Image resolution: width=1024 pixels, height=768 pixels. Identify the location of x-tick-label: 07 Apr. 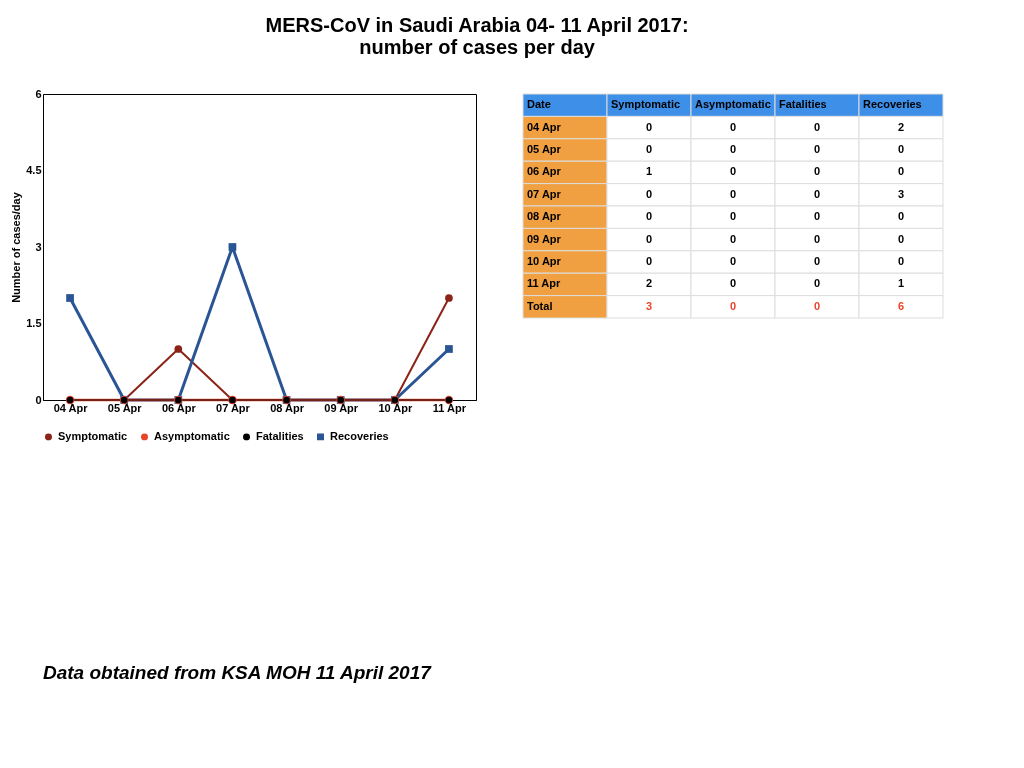
(233, 407).